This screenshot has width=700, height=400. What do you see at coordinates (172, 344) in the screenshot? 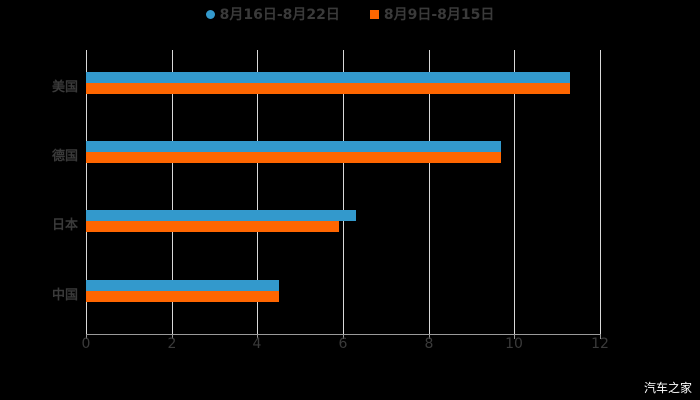
I see `x-tick-label: 2` at bounding box center [172, 344].